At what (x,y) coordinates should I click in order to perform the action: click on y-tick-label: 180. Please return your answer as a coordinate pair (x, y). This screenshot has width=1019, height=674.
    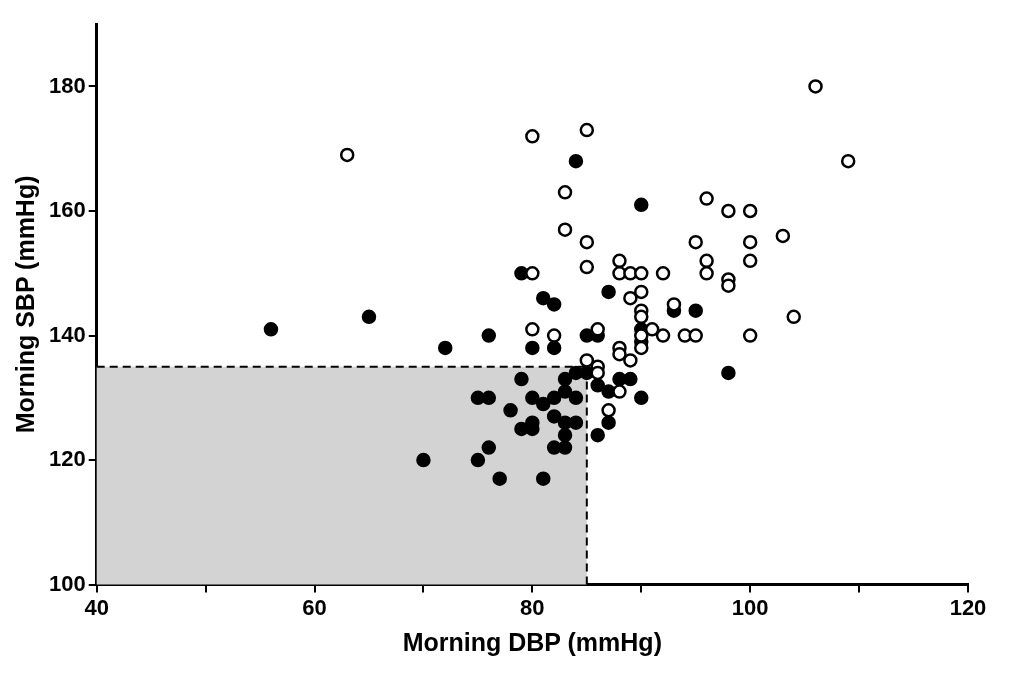
    Looking at the image, I should click on (67, 85).